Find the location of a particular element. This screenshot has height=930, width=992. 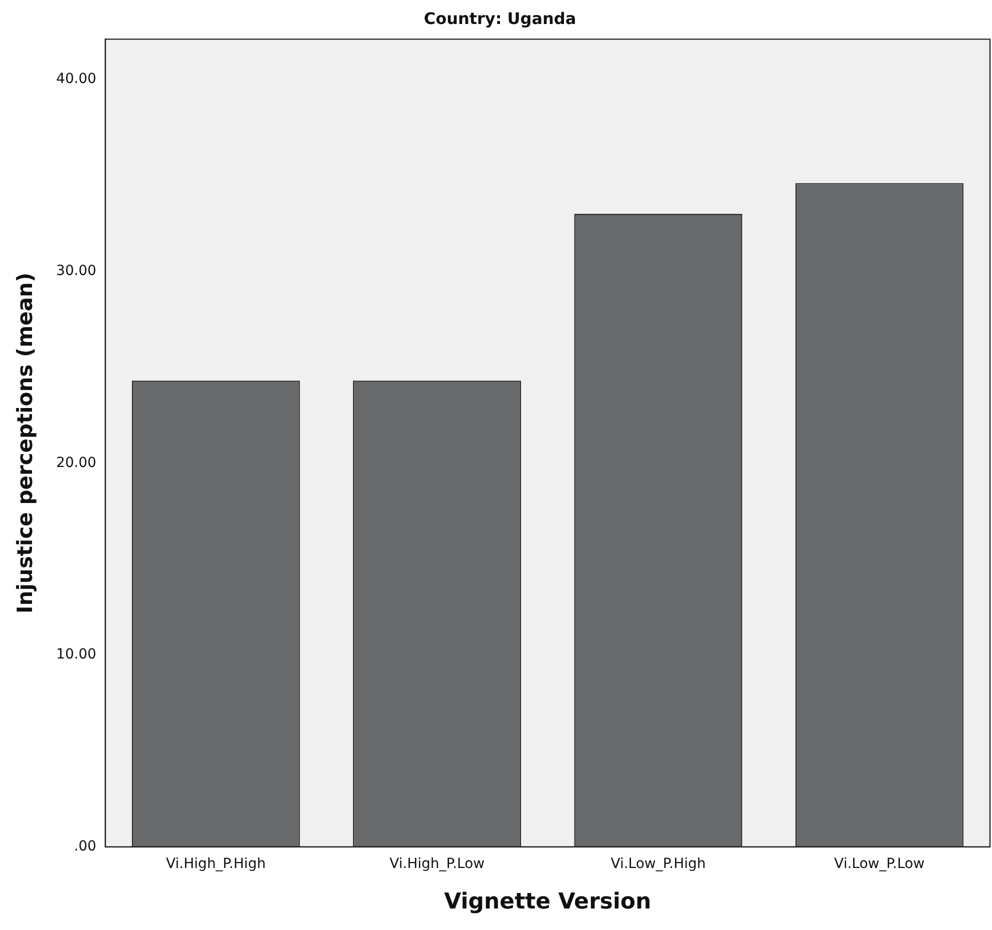

chart-title: Country: Uganda is located at coordinates (500, 18).